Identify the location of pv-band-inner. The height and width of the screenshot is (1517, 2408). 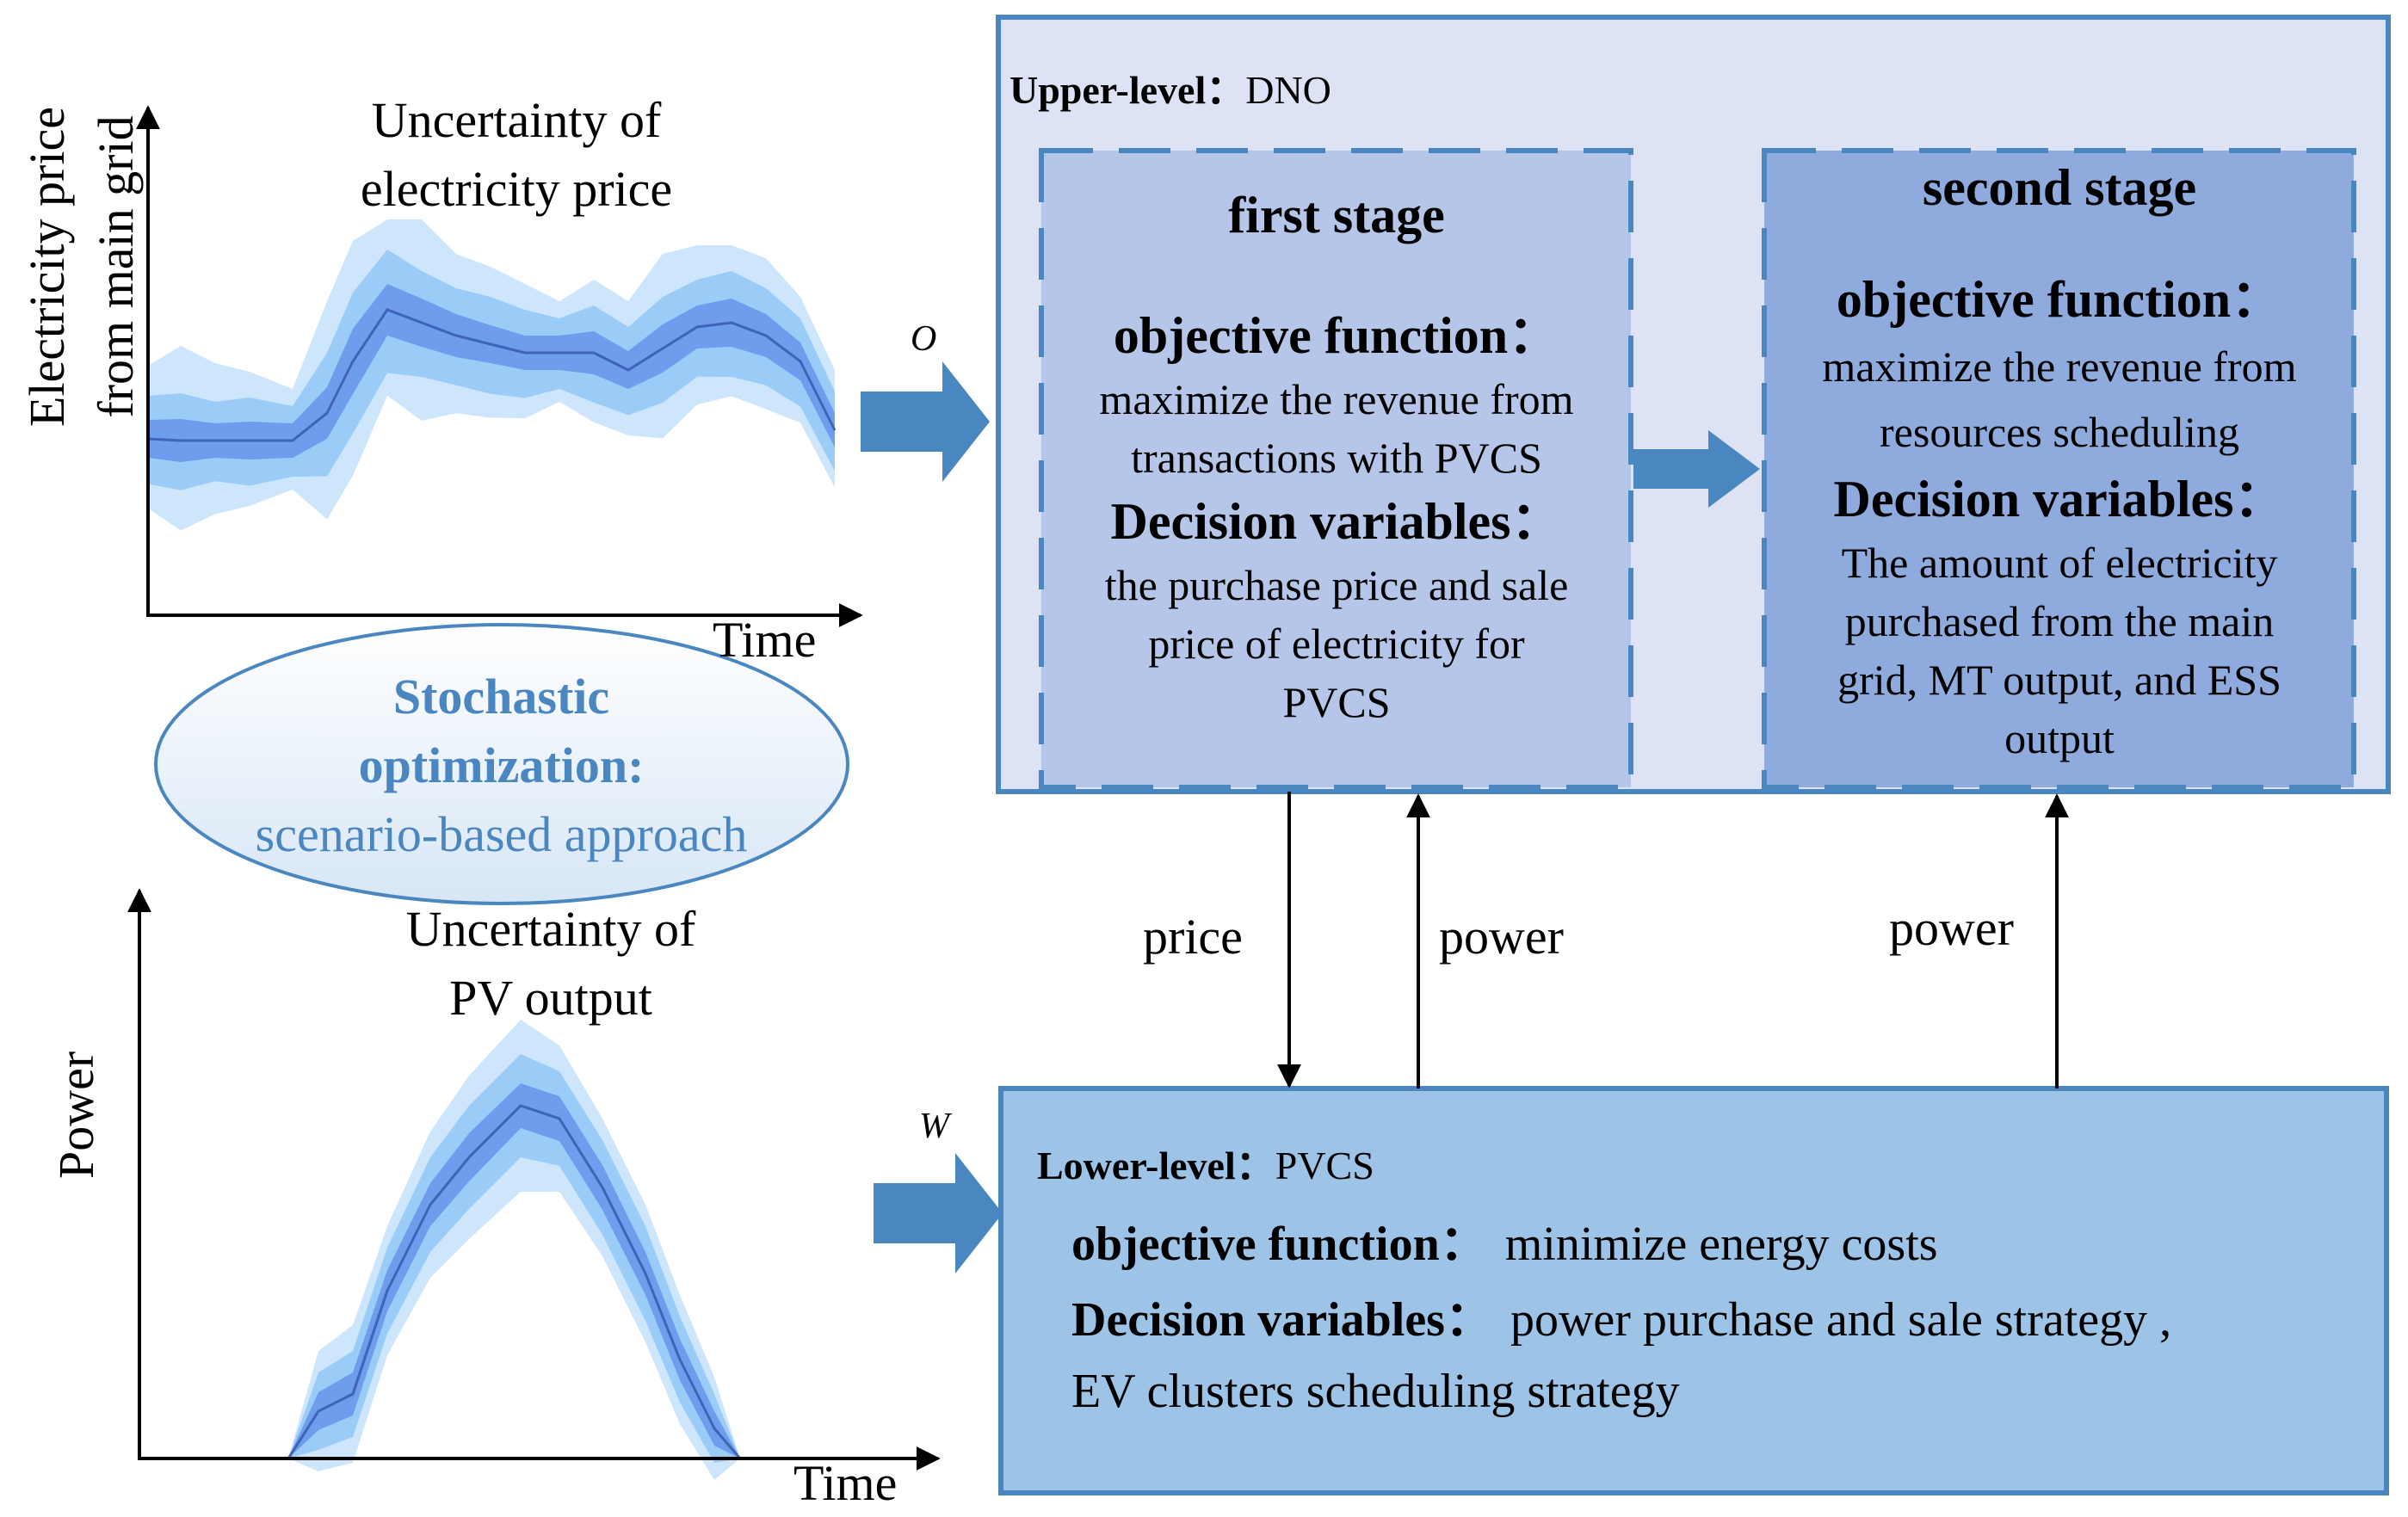
(514, 1270).